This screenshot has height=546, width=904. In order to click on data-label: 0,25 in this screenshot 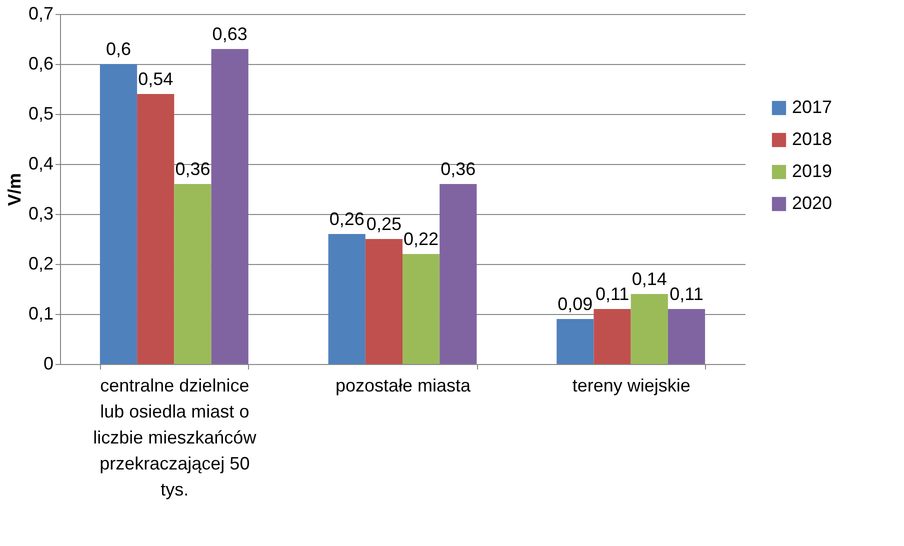, I will do `click(384, 224)`.